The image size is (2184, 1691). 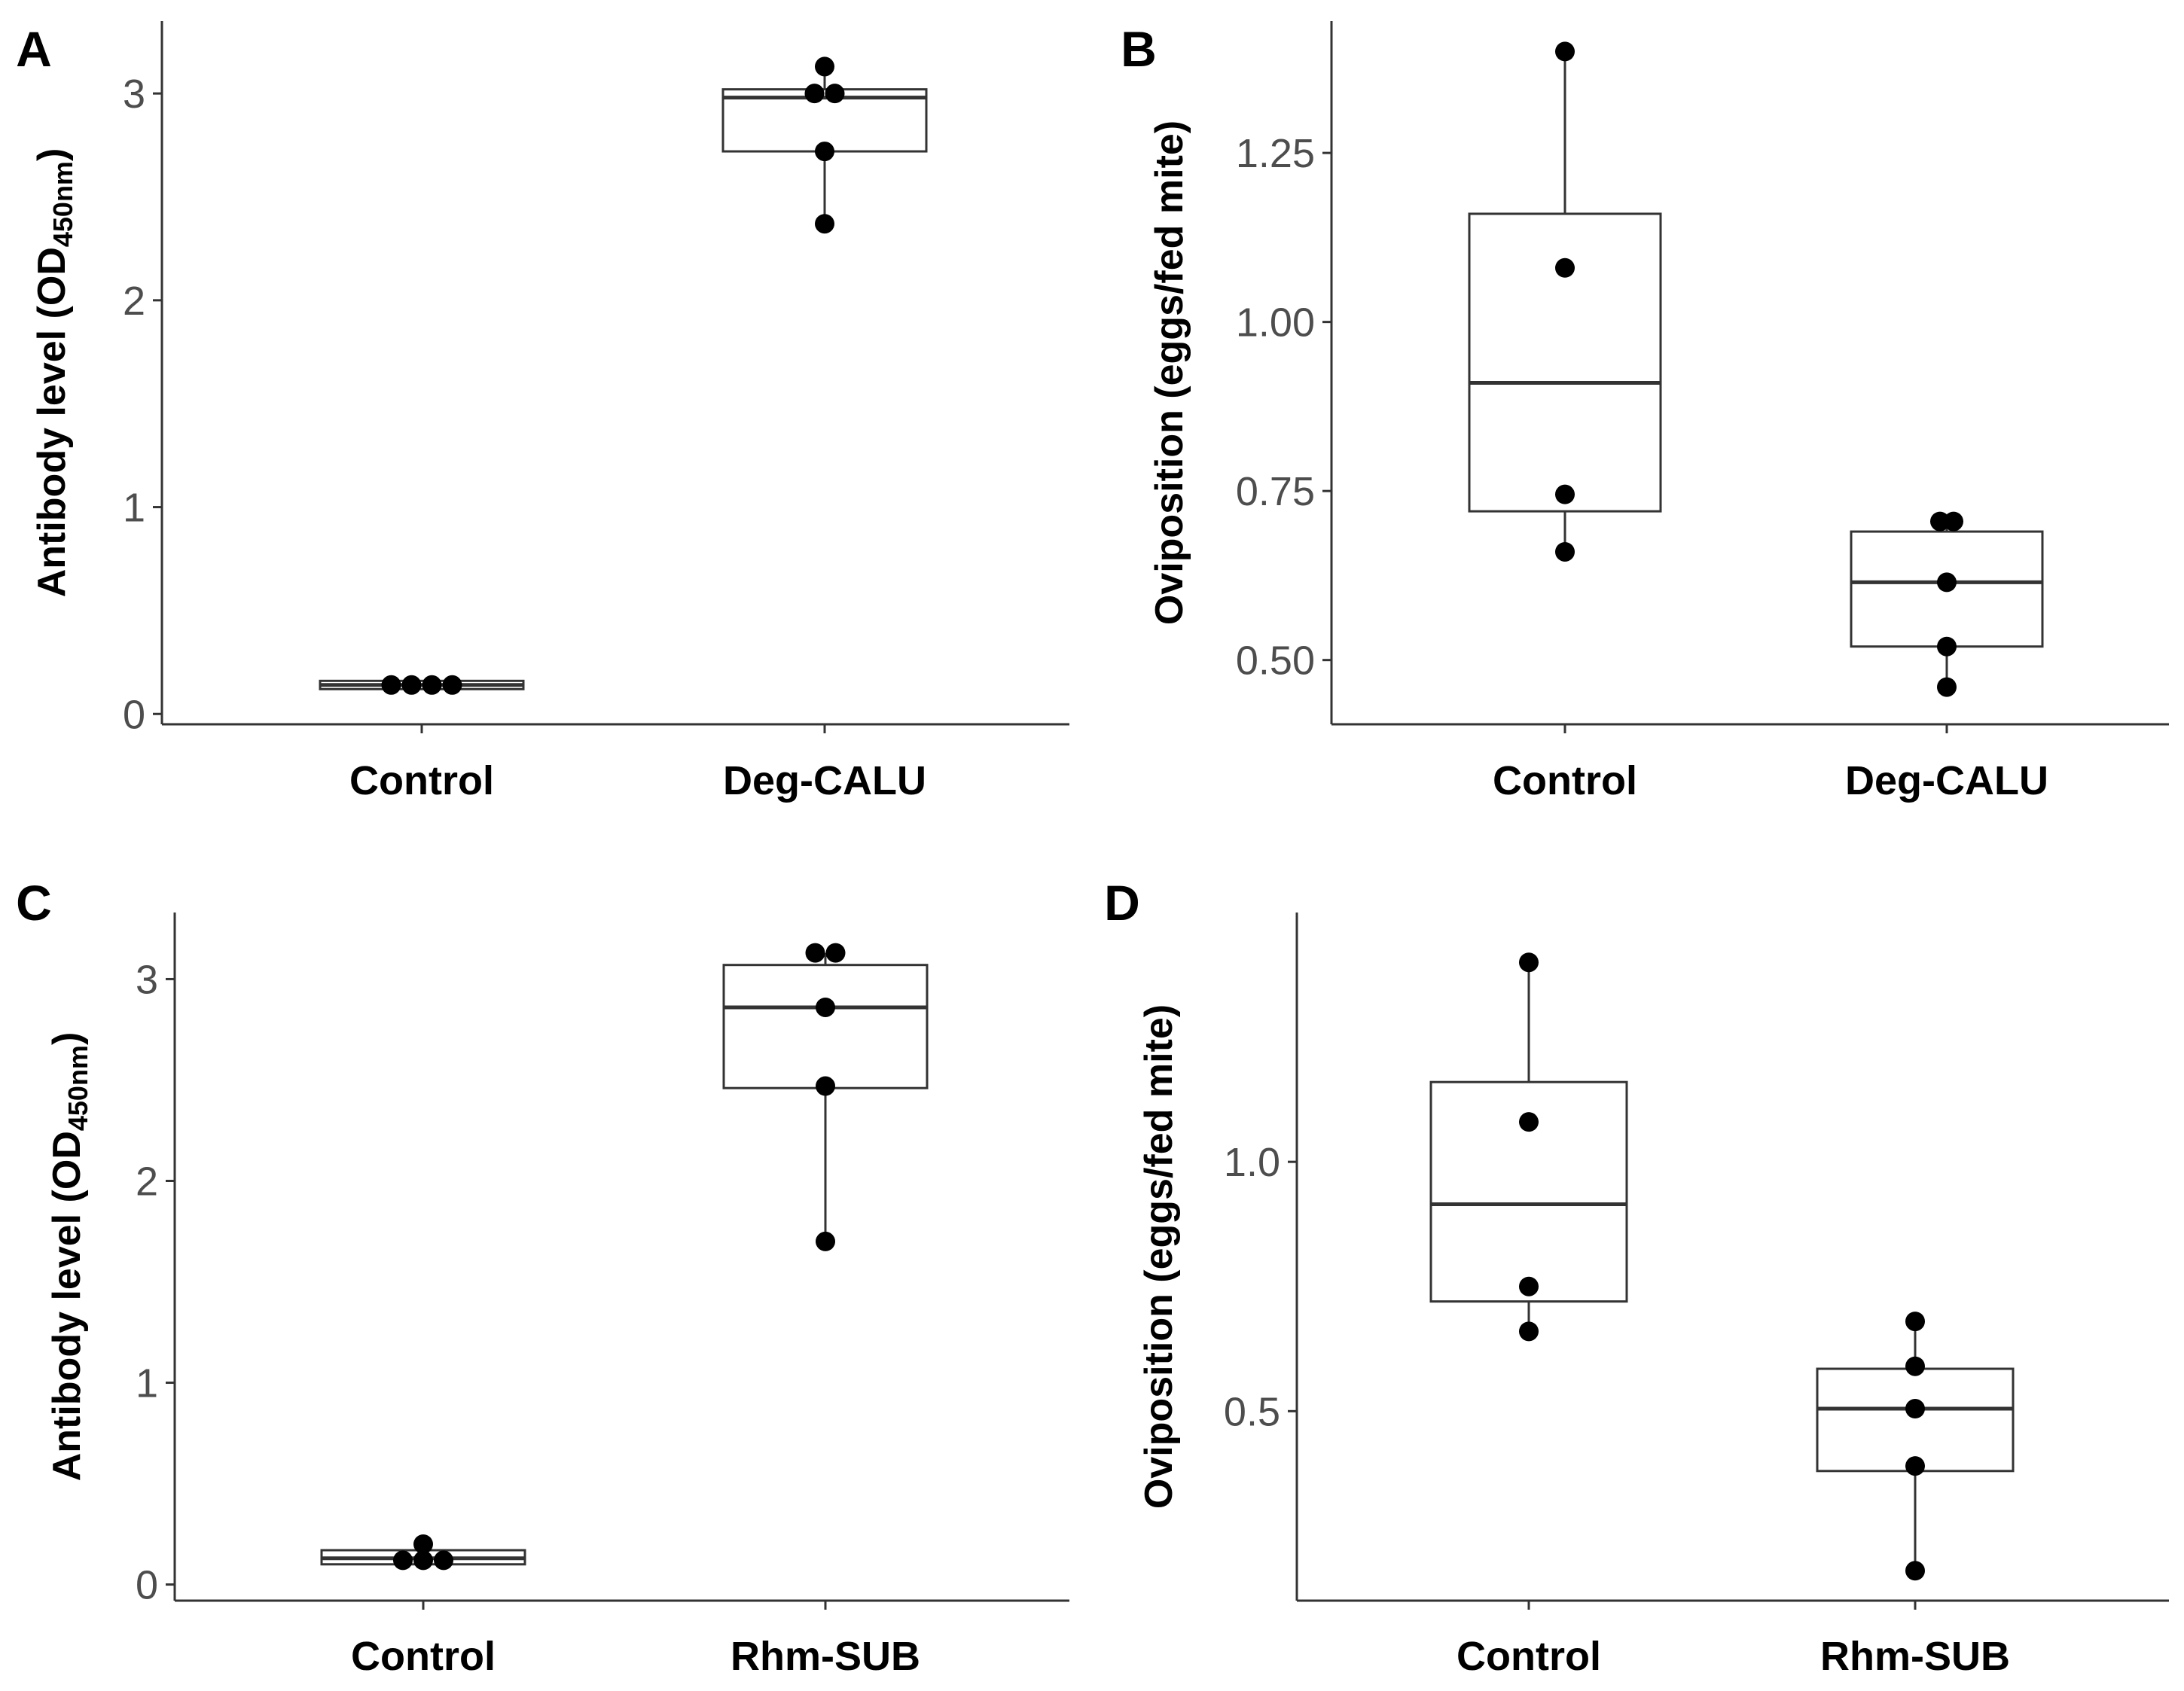 I want to click on y-tick-label: 0.75, so click(x=1275, y=491).